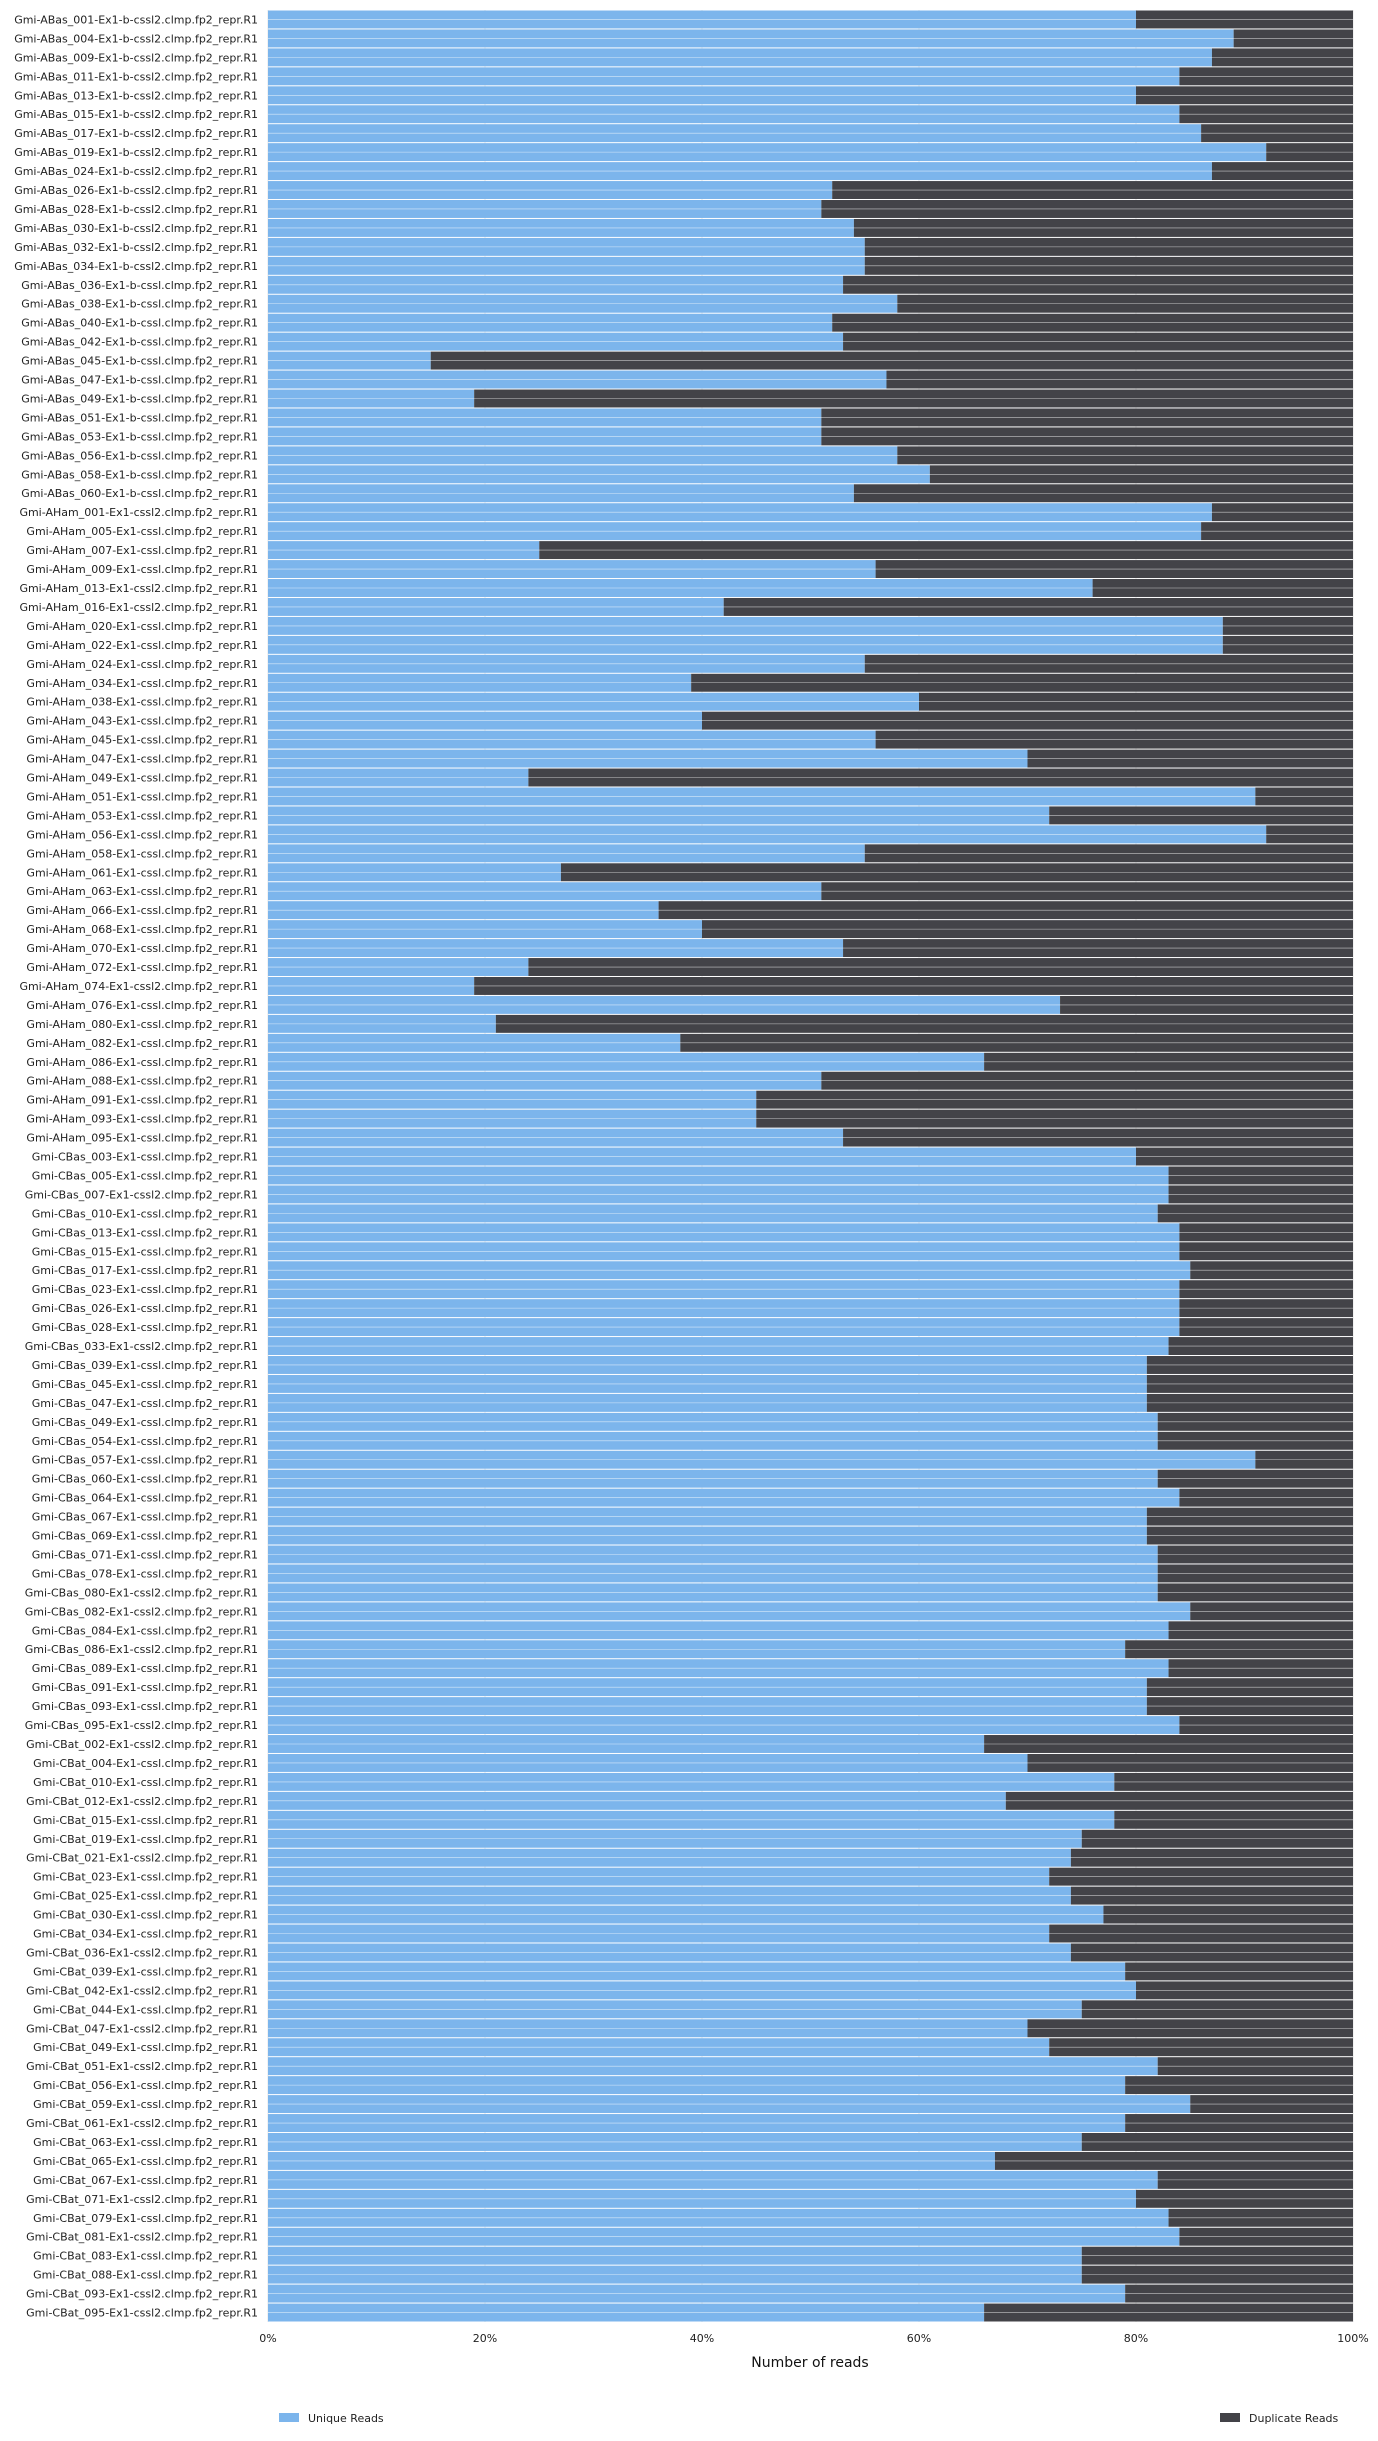  What do you see at coordinates (331, 2418) in the screenshot?
I see `legend-item-unique: Unique Reads` at bounding box center [331, 2418].